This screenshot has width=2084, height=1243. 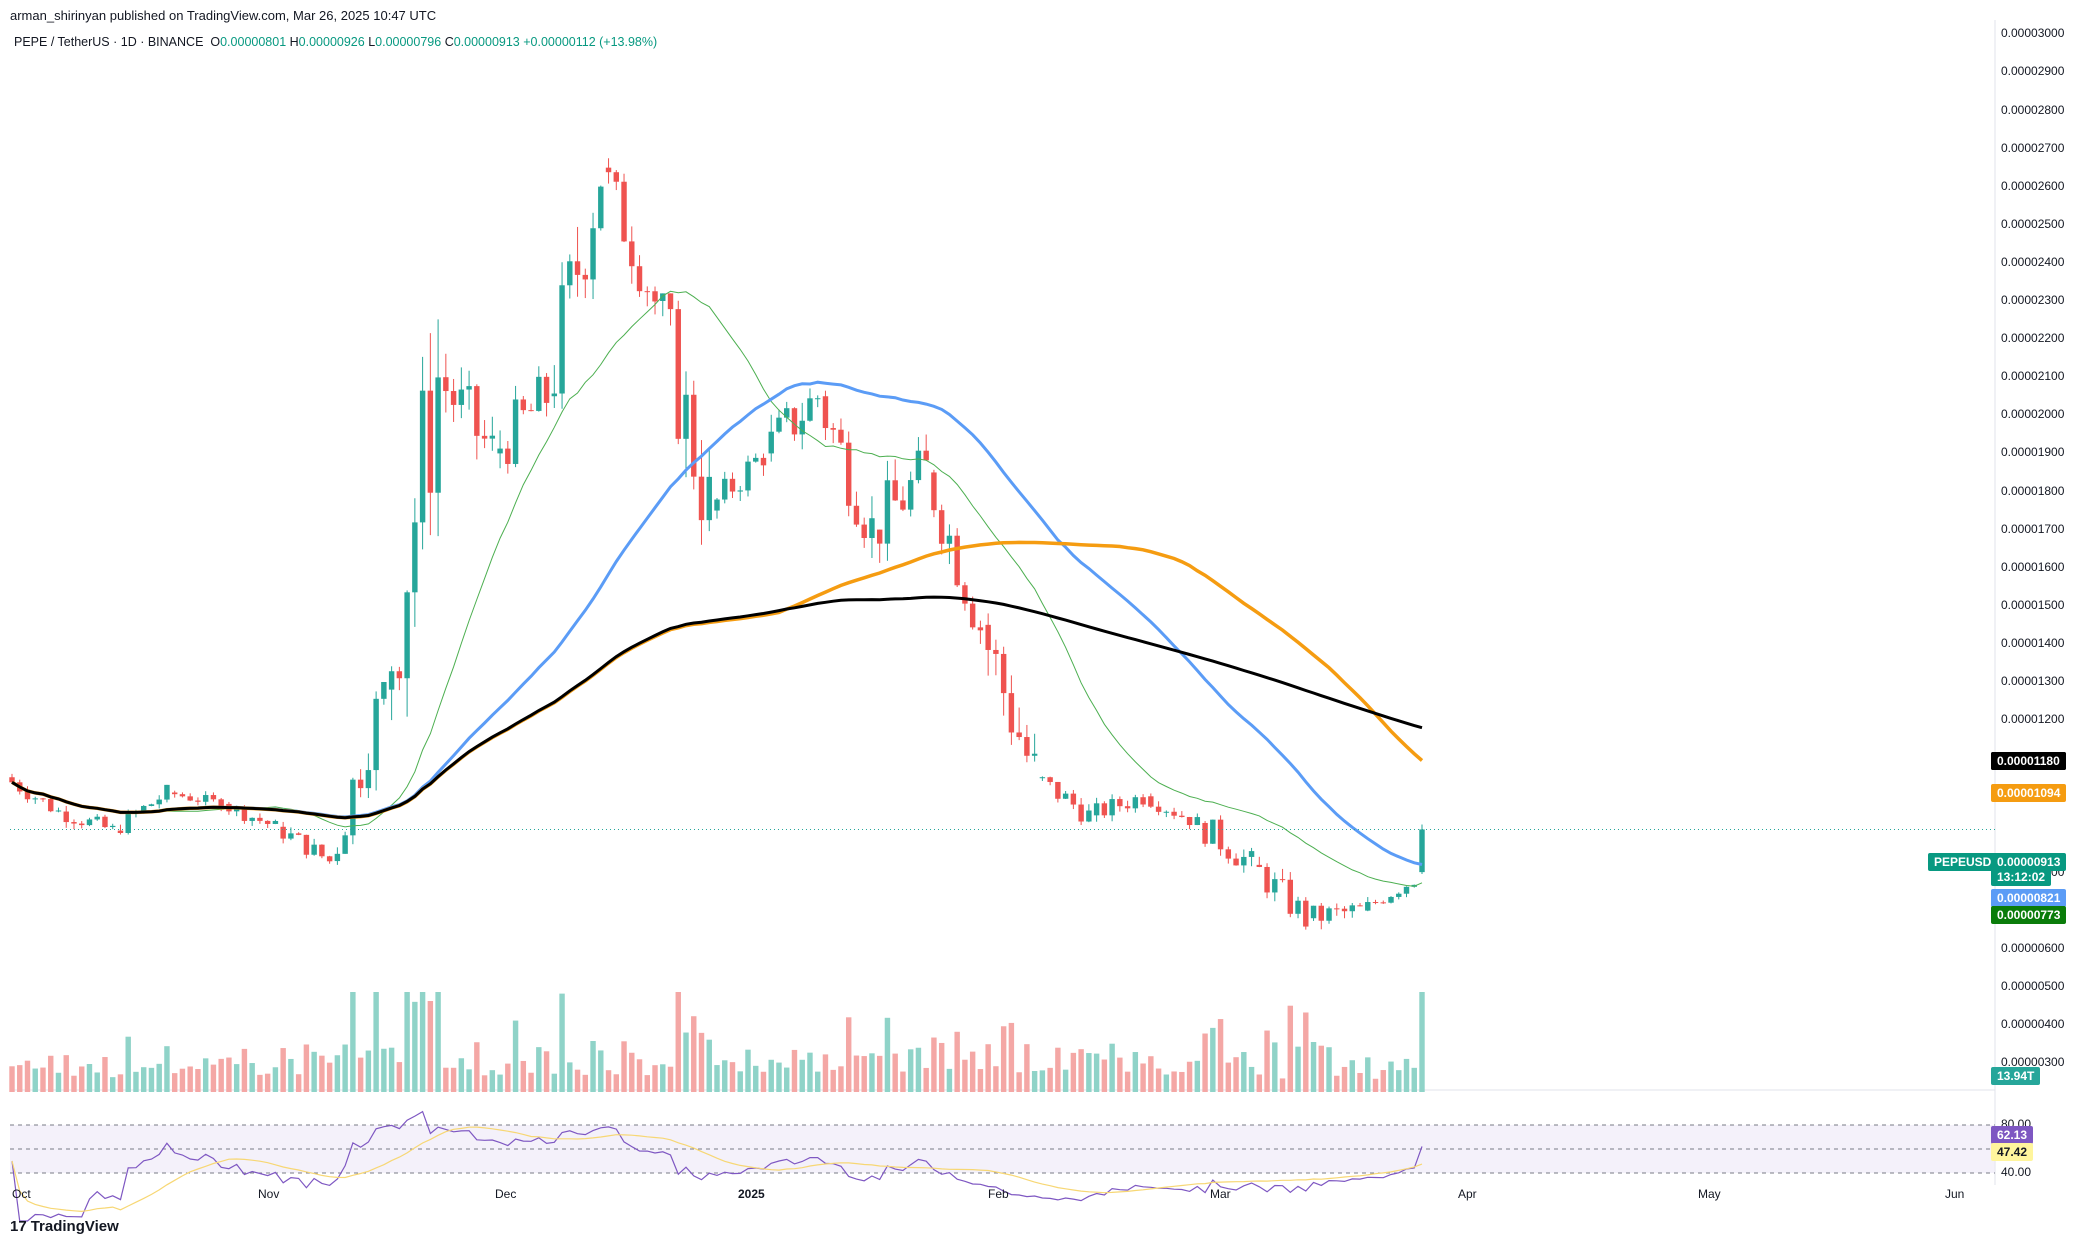 I want to click on rsi-tag-value_tag: 62.13, so click(x=2012, y=1135).